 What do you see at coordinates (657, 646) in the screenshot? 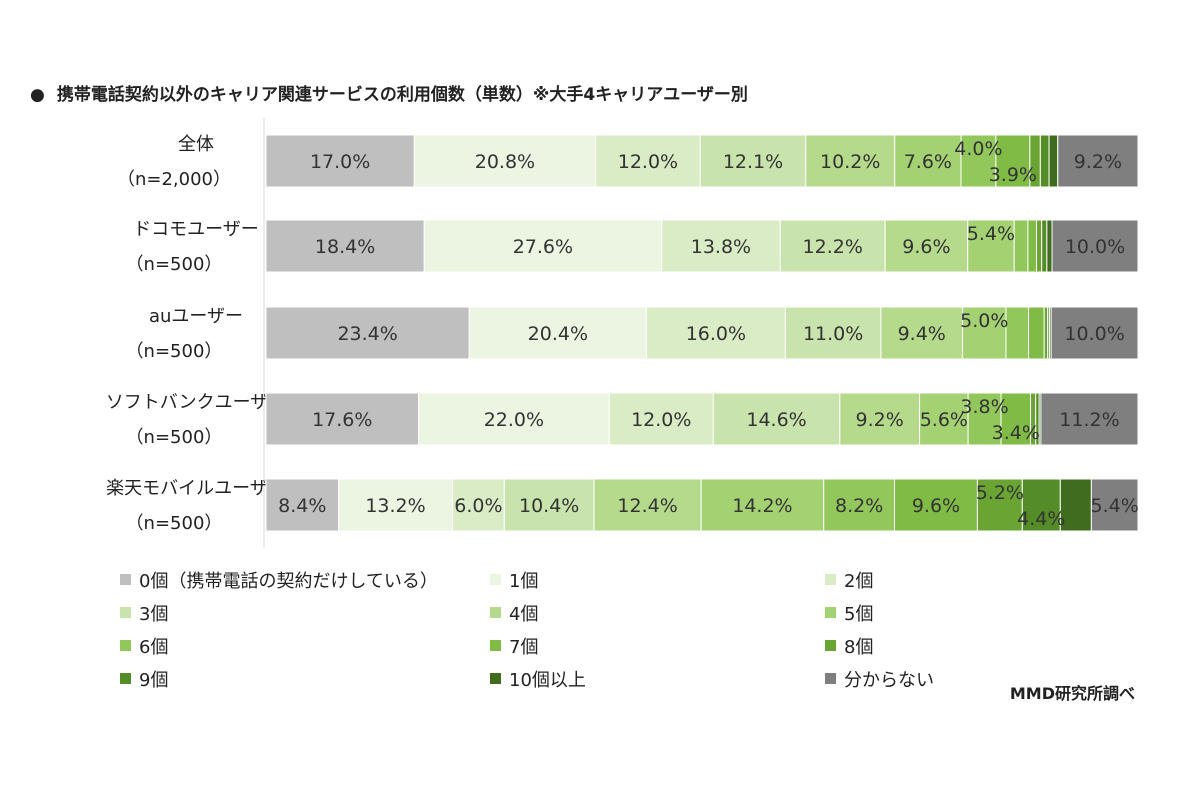
I see `legend-item: 7個` at bounding box center [657, 646].